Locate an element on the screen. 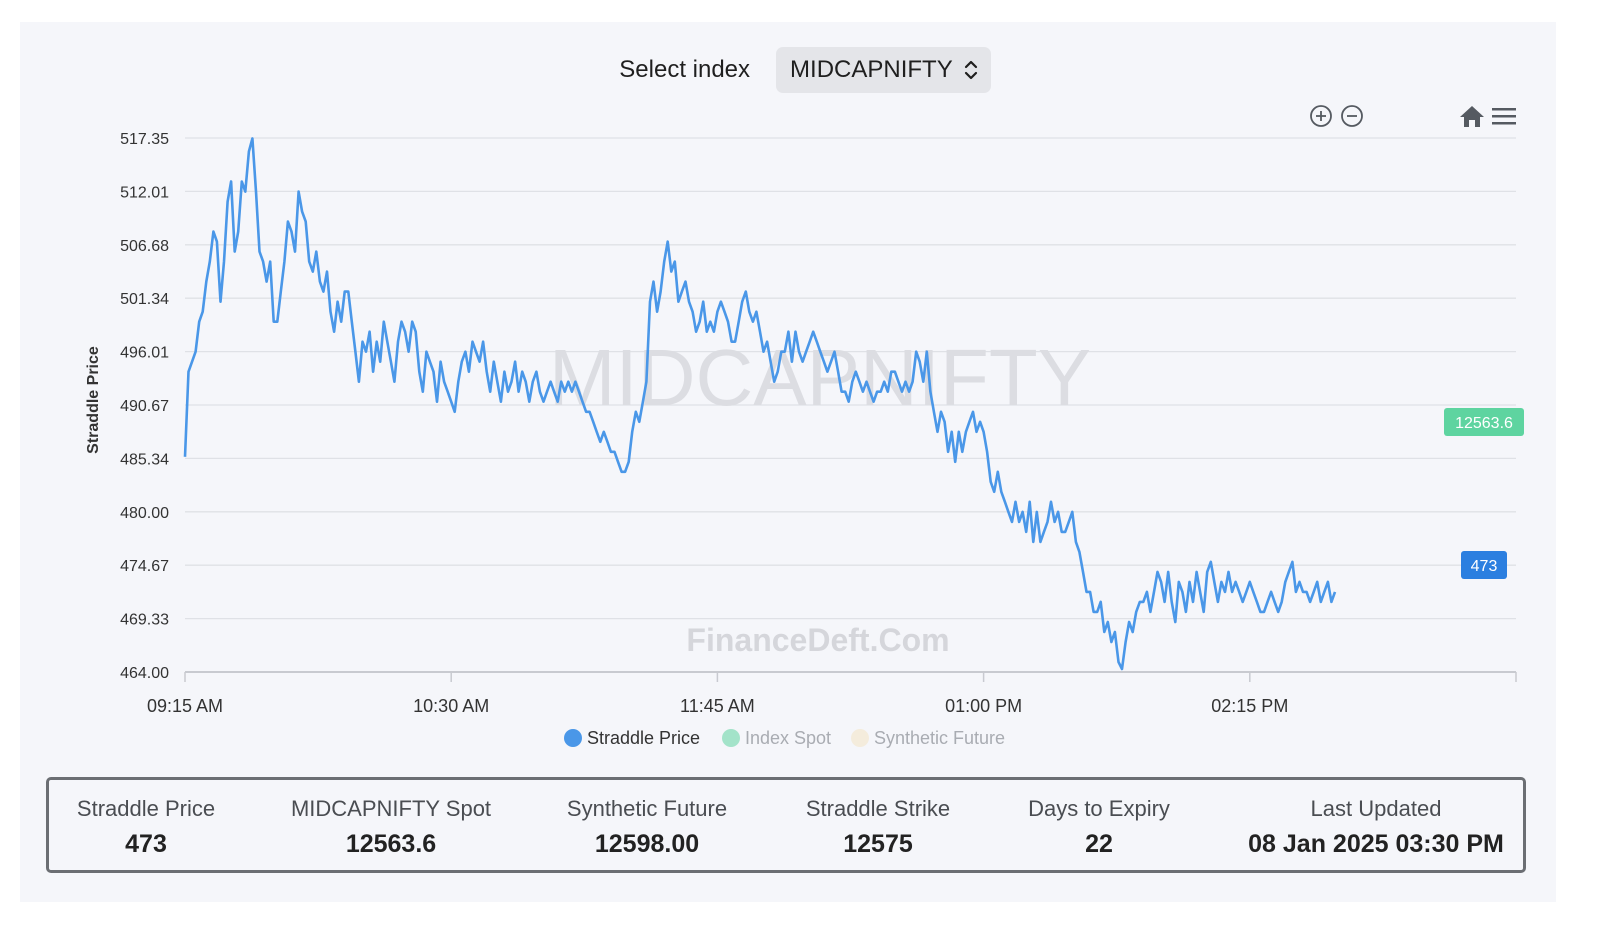 The width and height of the screenshot is (1610, 944). y-tick-label: 501.34 is located at coordinates (144, 299).